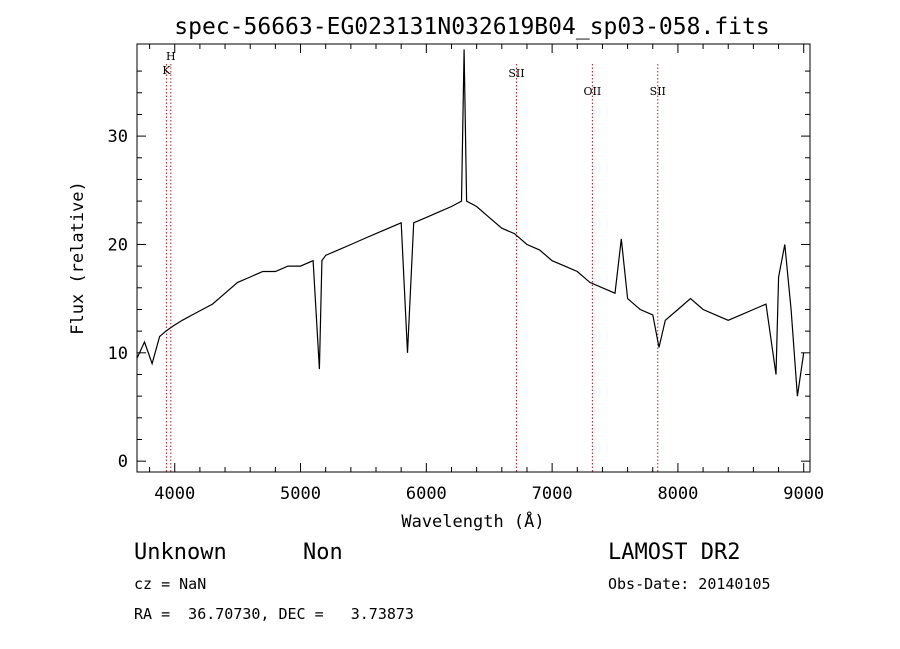 The height and width of the screenshot is (649, 900). I want to click on x-tick-label: 8000, so click(677, 494).